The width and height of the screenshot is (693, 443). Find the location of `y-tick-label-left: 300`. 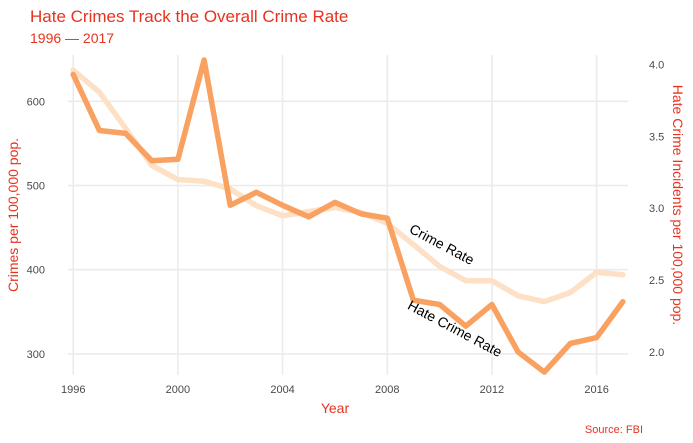

y-tick-label-left: 300 is located at coordinates (36, 355).